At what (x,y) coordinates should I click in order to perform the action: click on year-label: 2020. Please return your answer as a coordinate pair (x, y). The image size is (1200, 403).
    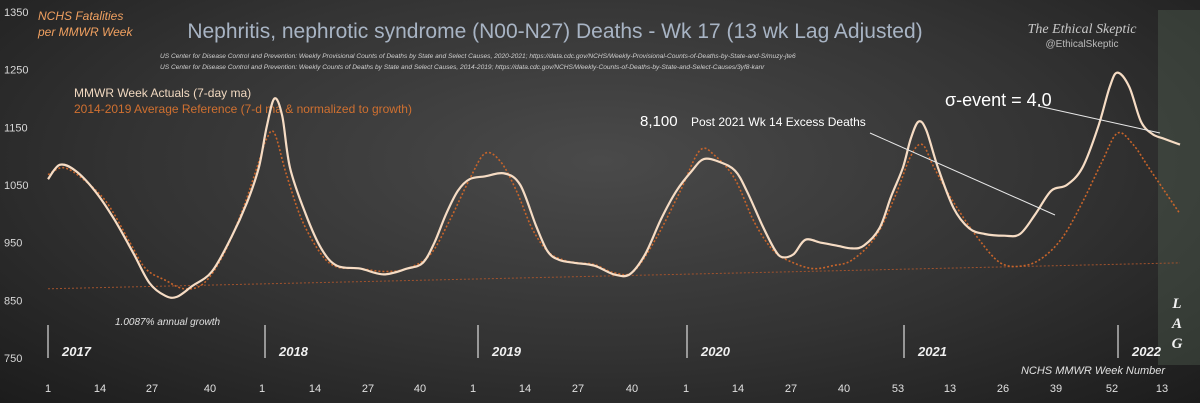
    Looking at the image, I should click on (715, 351).